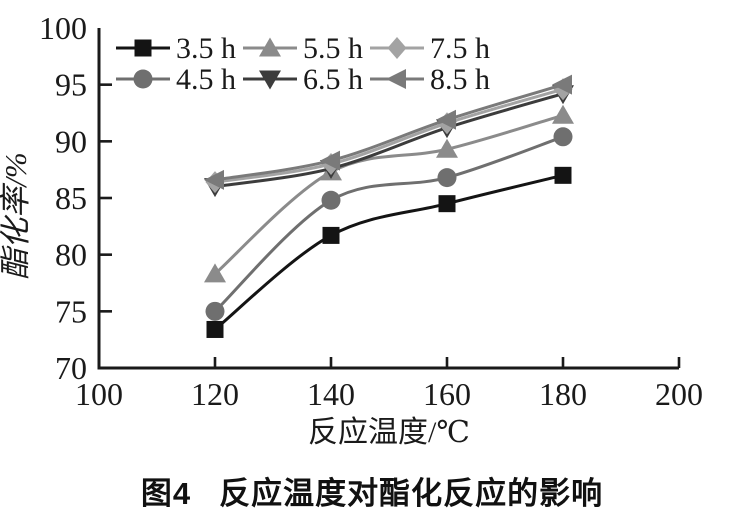  Describe the element at coordinates (206, 48) in the screenshot. I see `legend-label: 3.5 h` at that location.